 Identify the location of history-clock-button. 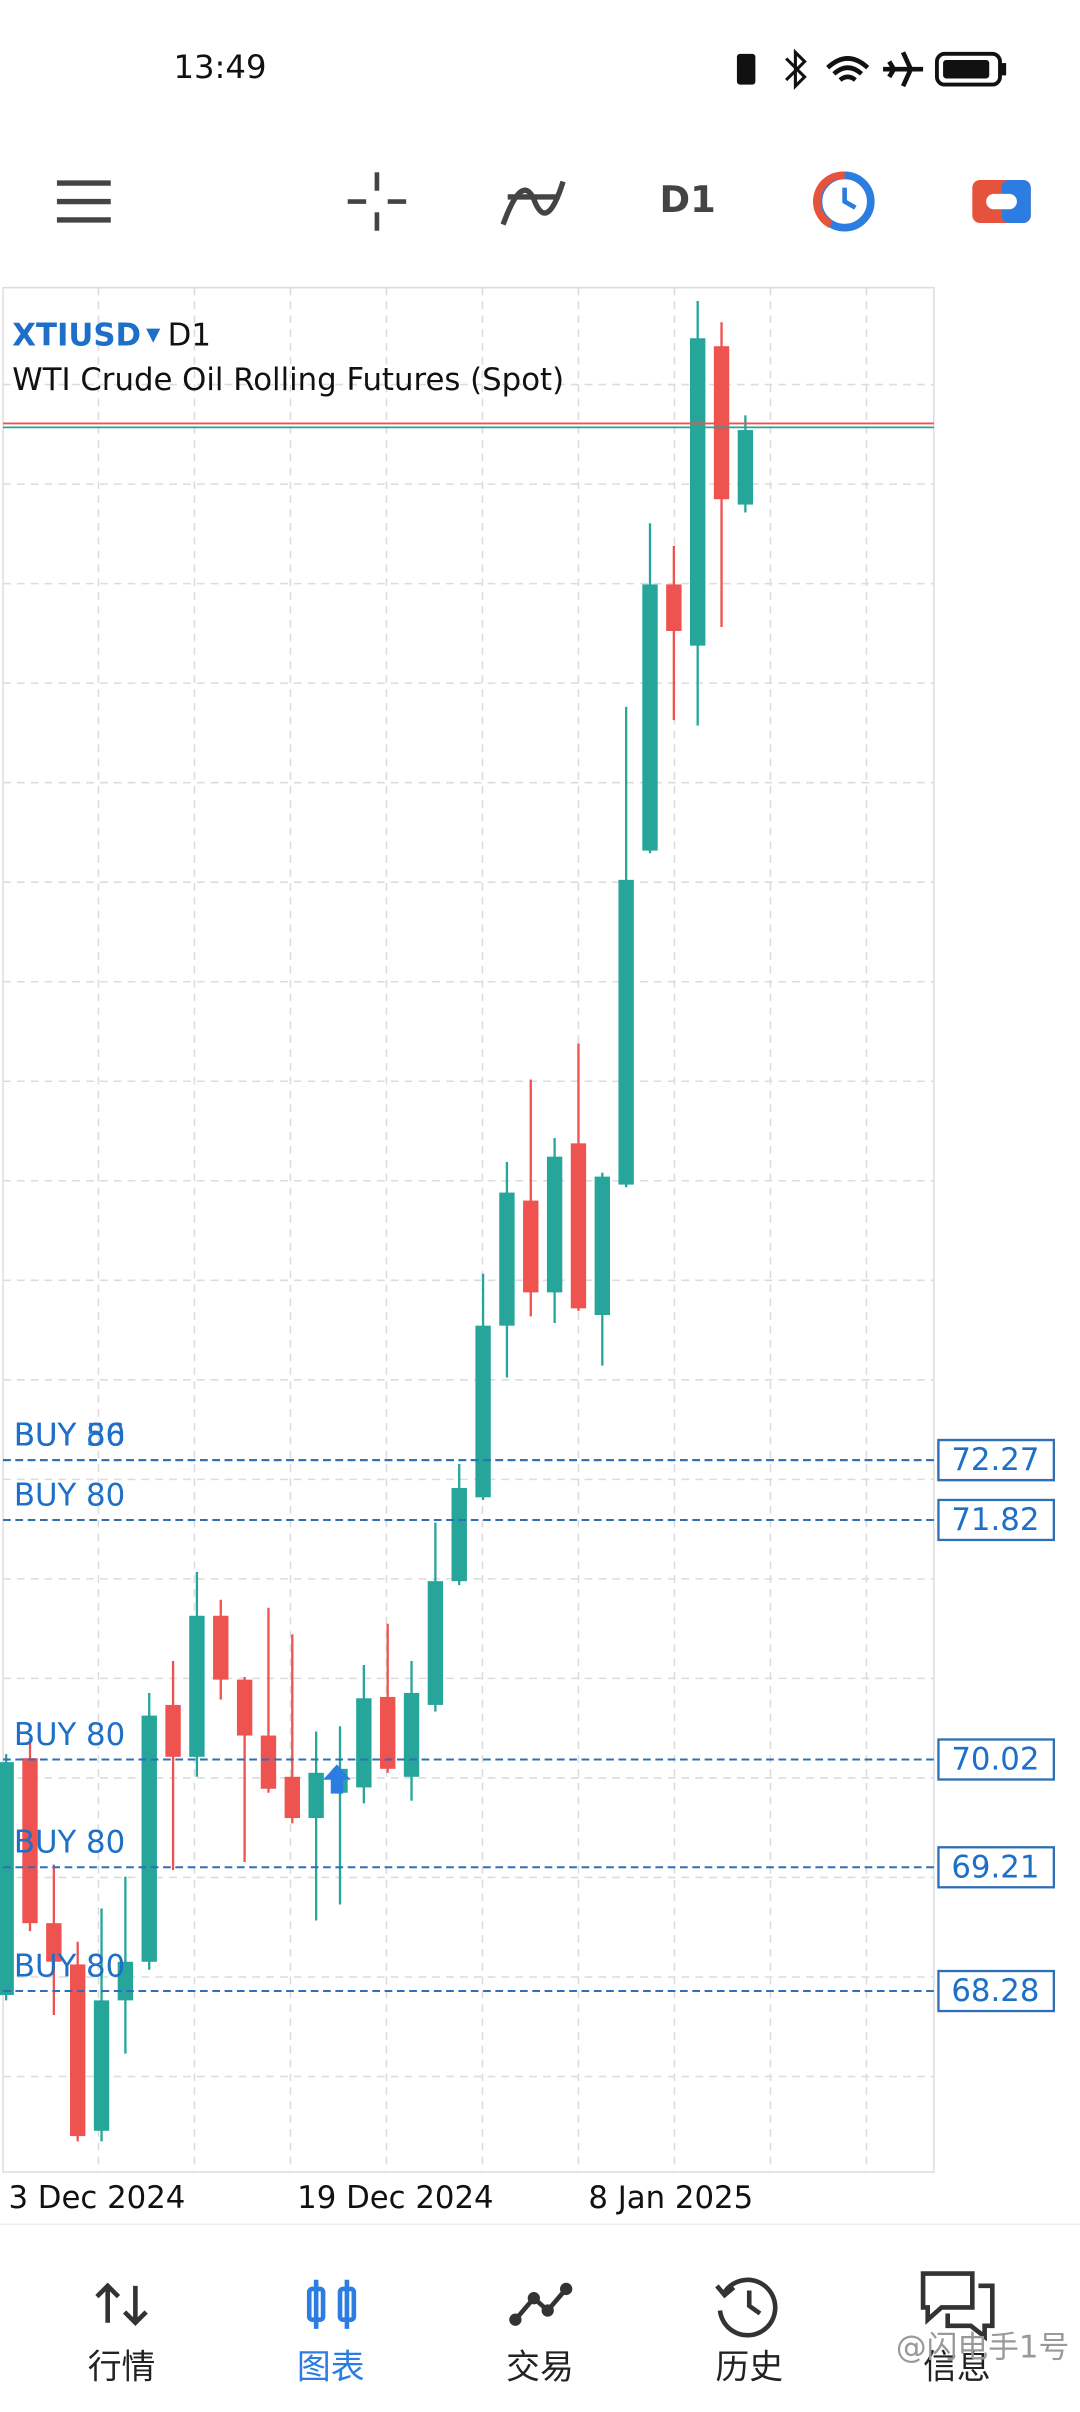
(843, 201).